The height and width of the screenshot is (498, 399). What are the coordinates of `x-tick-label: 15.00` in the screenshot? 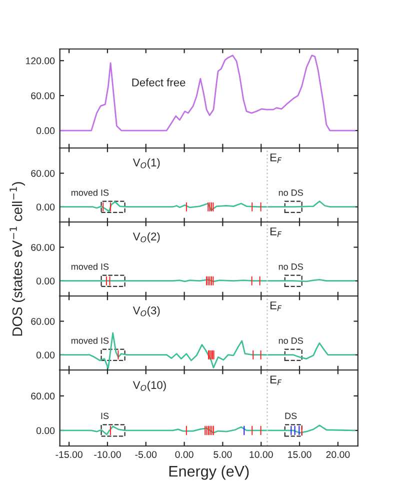 It's located at (300, 454).